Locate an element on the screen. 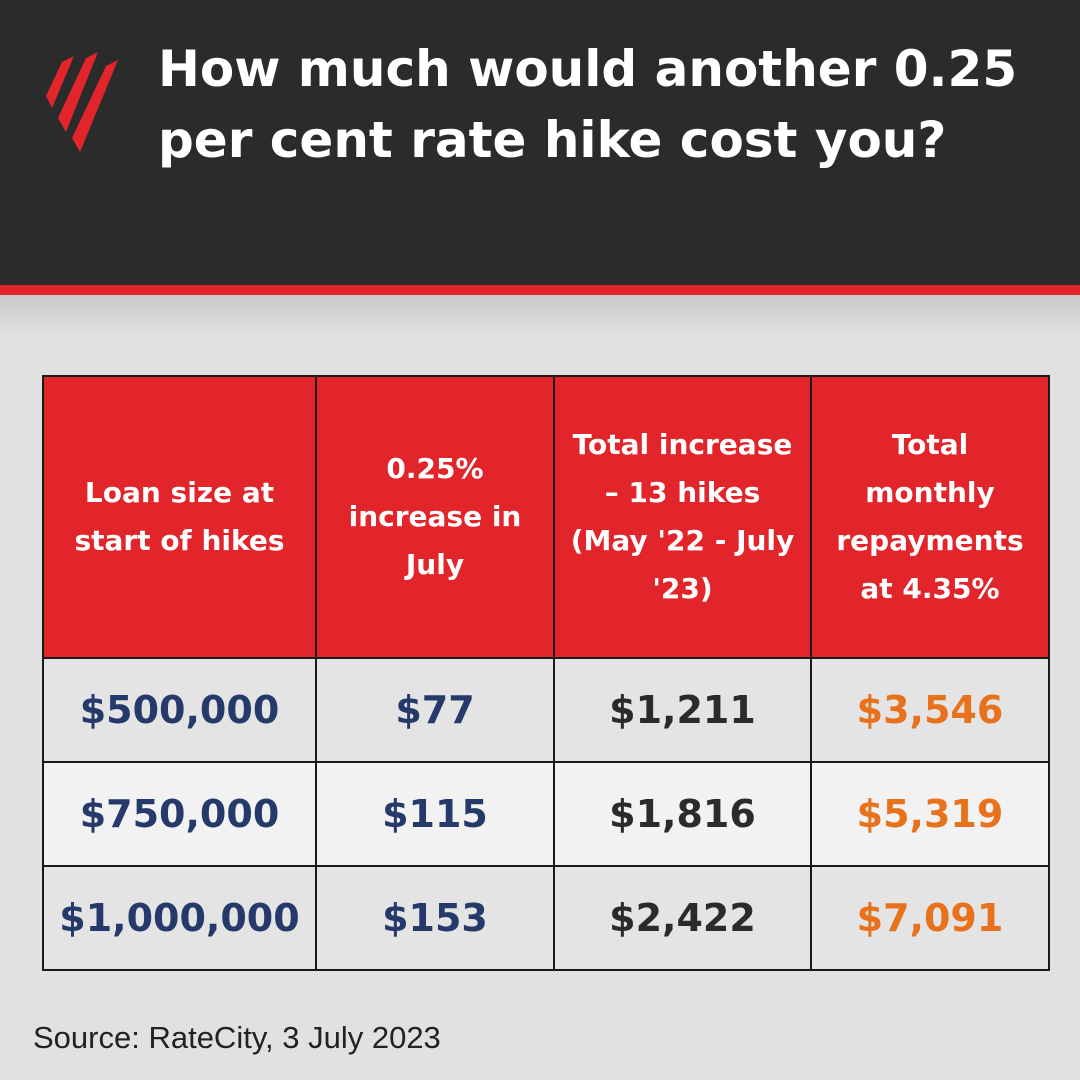  table-row: $500,000 $77 $1,211 $3,546 is located at coordinates (546, 710).